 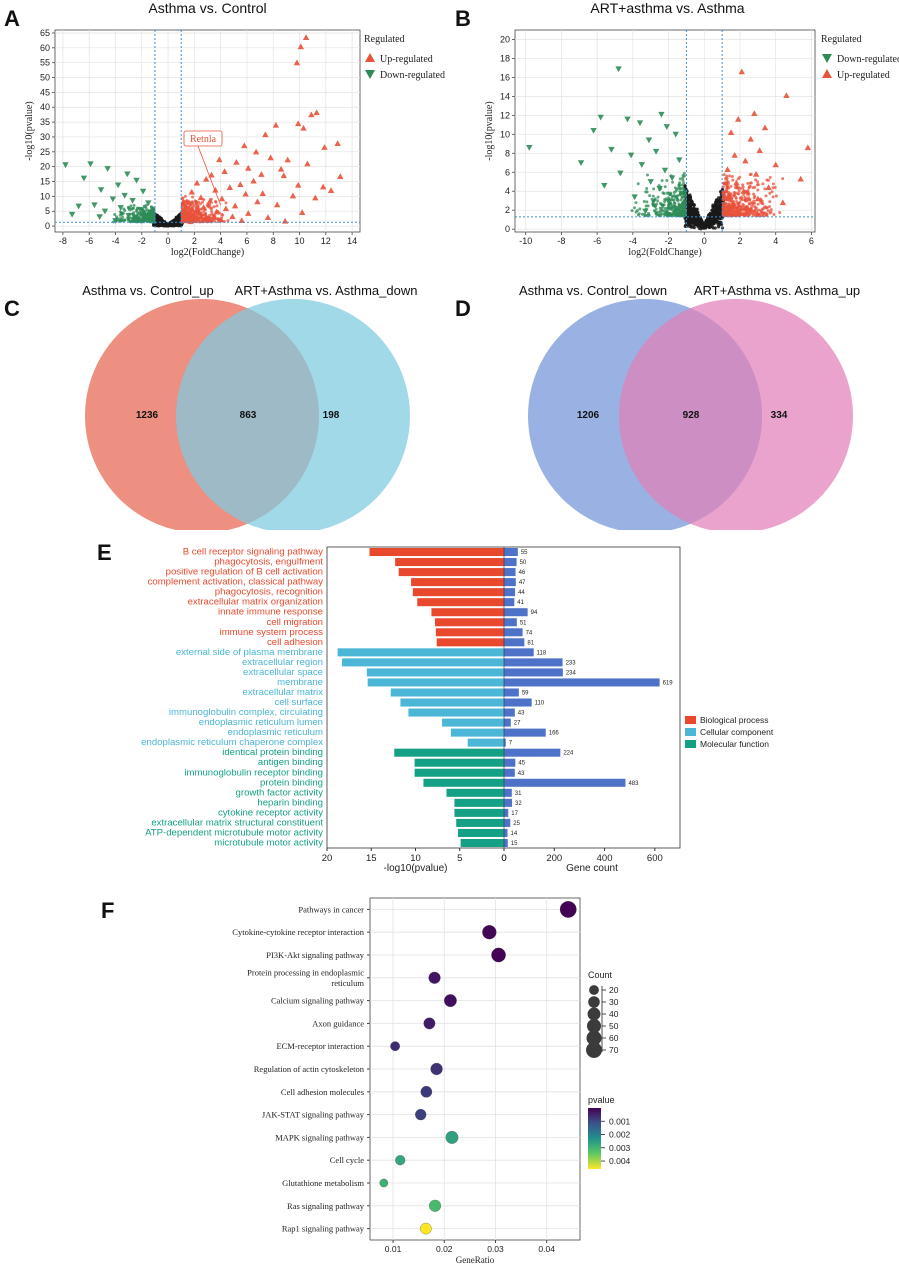 I want to click on x-tick-label: 6, so click(x=811, y=241).